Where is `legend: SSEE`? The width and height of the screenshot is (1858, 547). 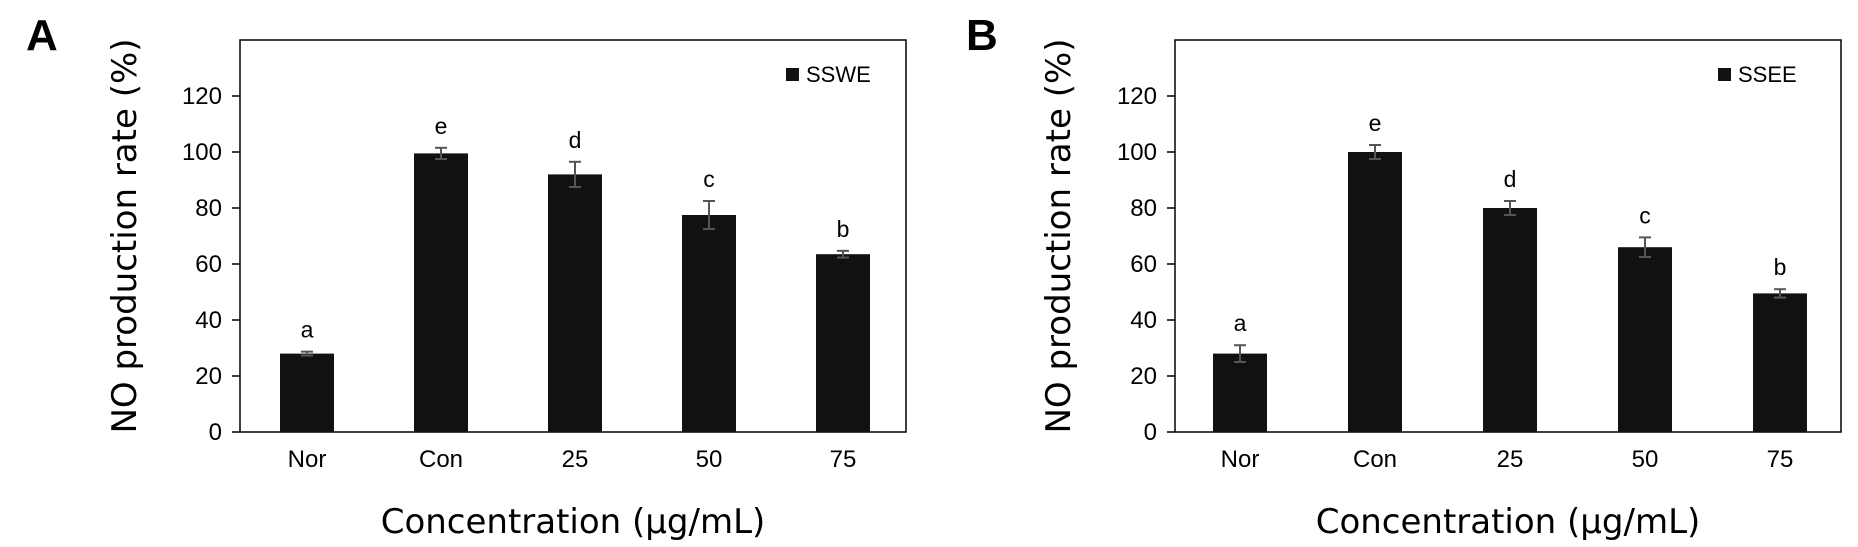
legend: SSEE is located at coordinates (1757, 74).